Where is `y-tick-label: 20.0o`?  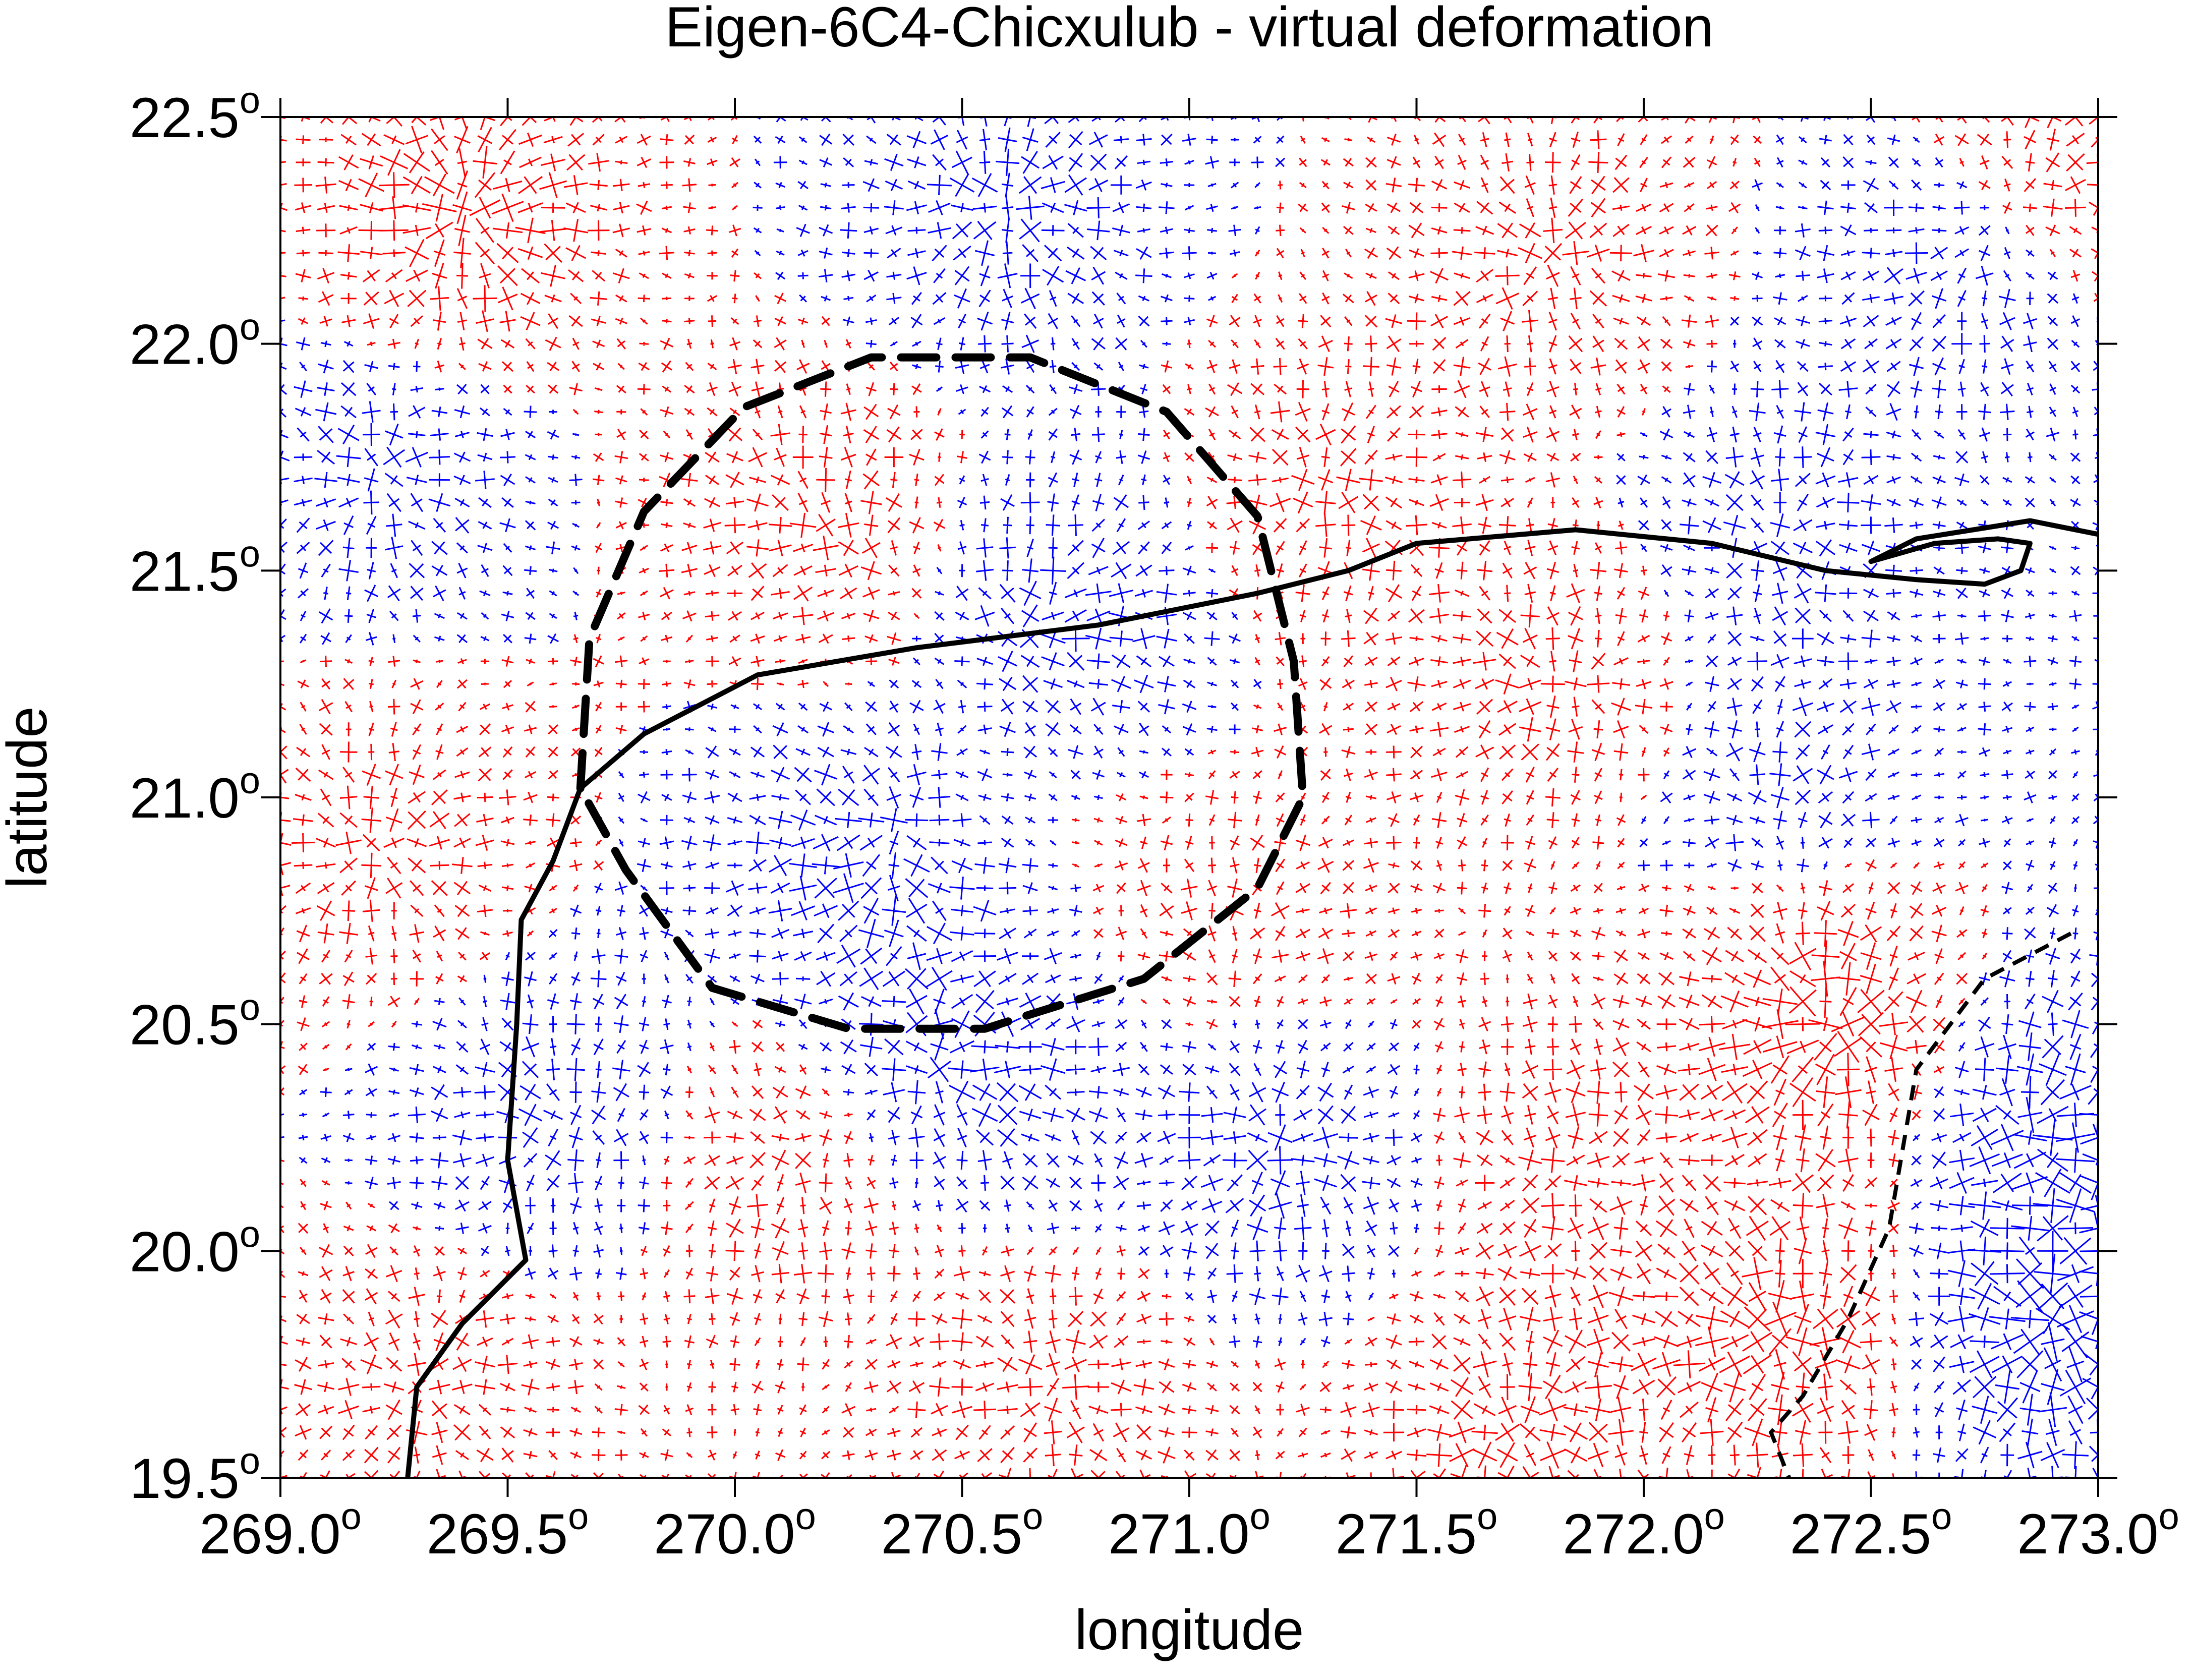 y-tick-label: 20.0o is located at coordinates (195, 1248).